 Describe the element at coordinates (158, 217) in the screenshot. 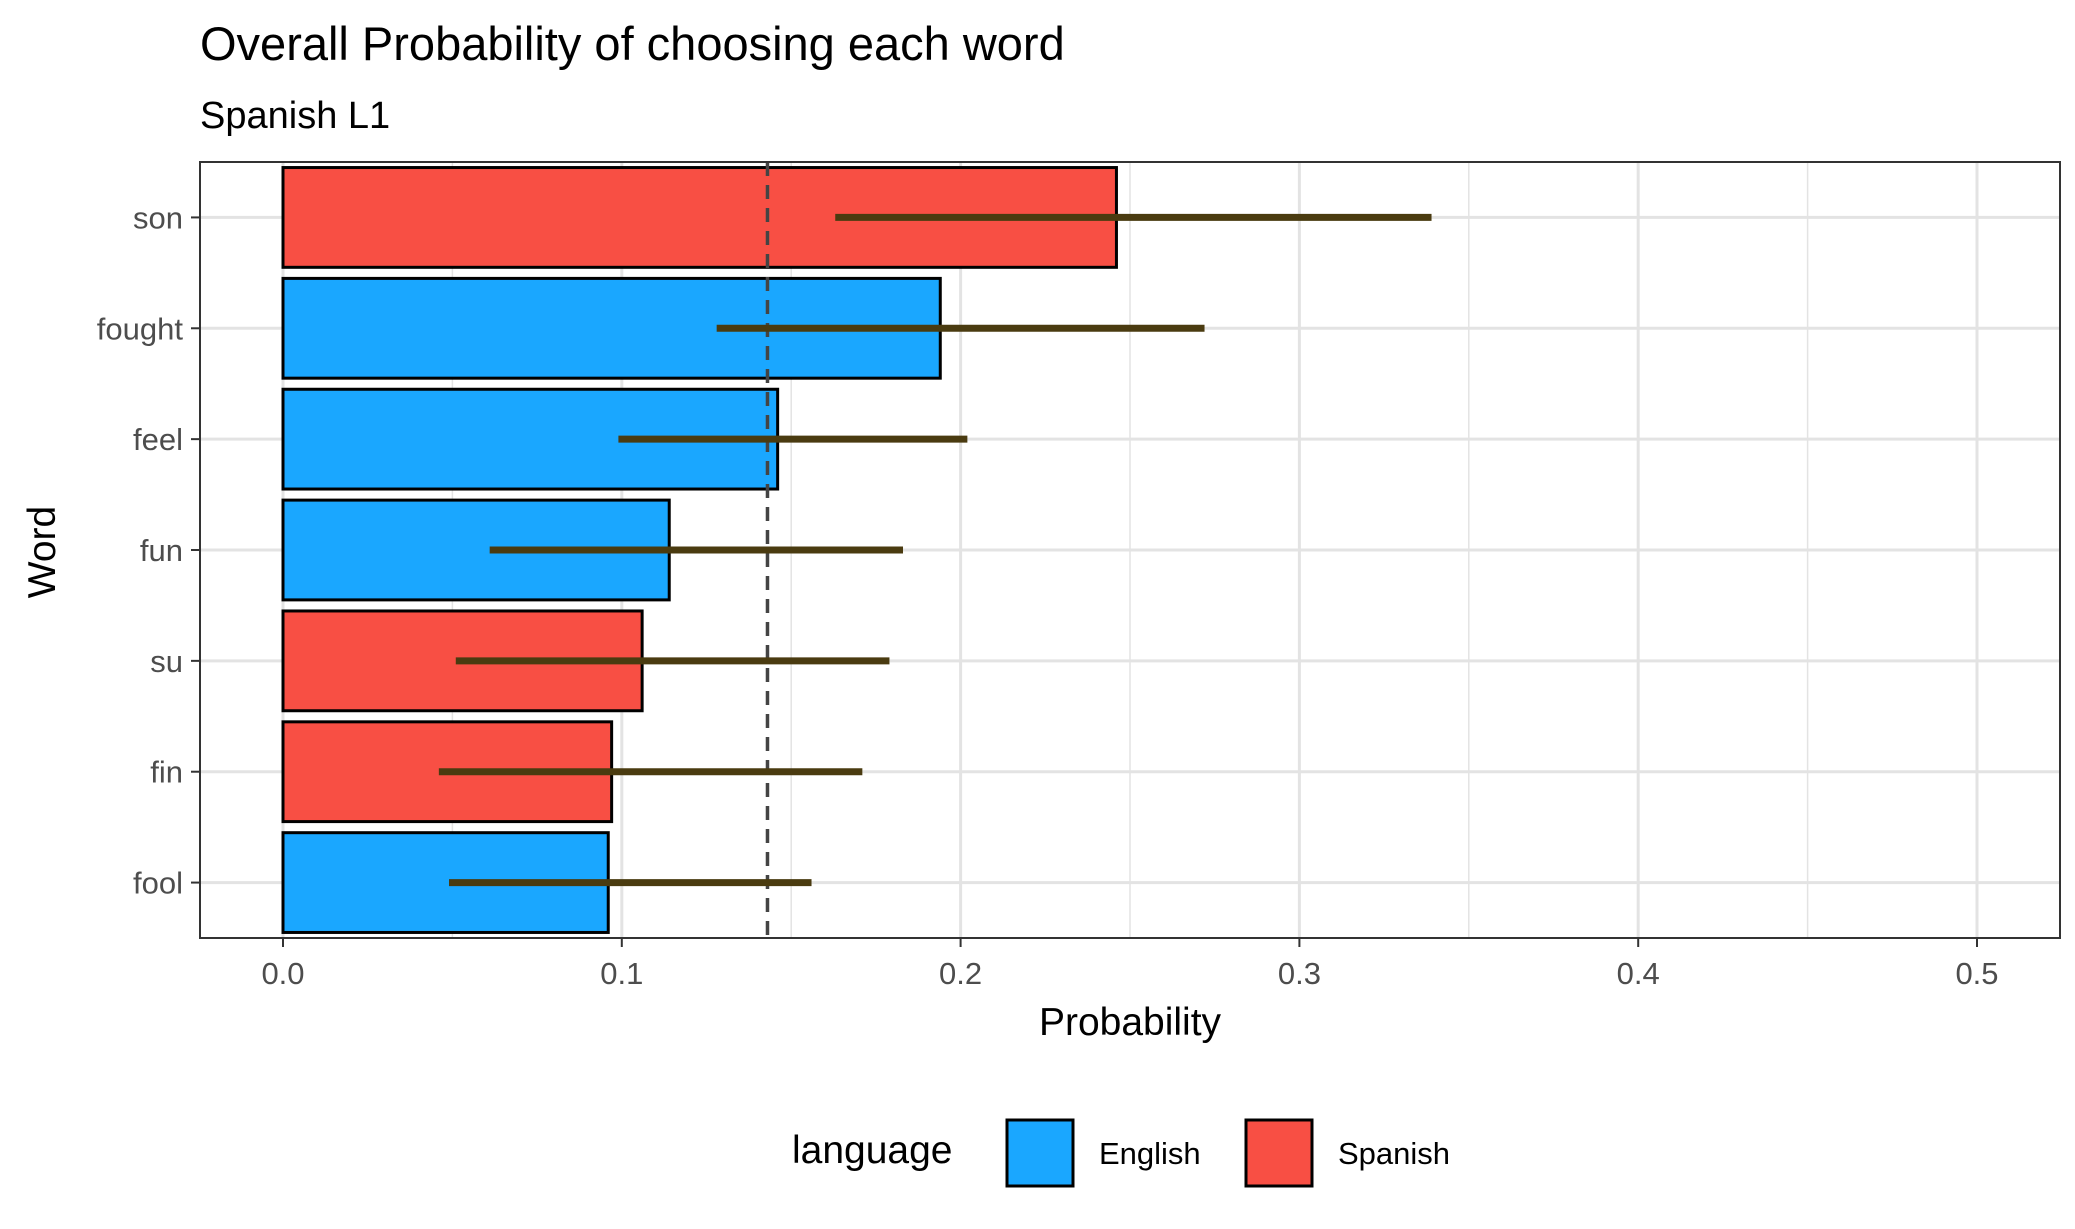

I see `y-tick-label-son: son` at that location.